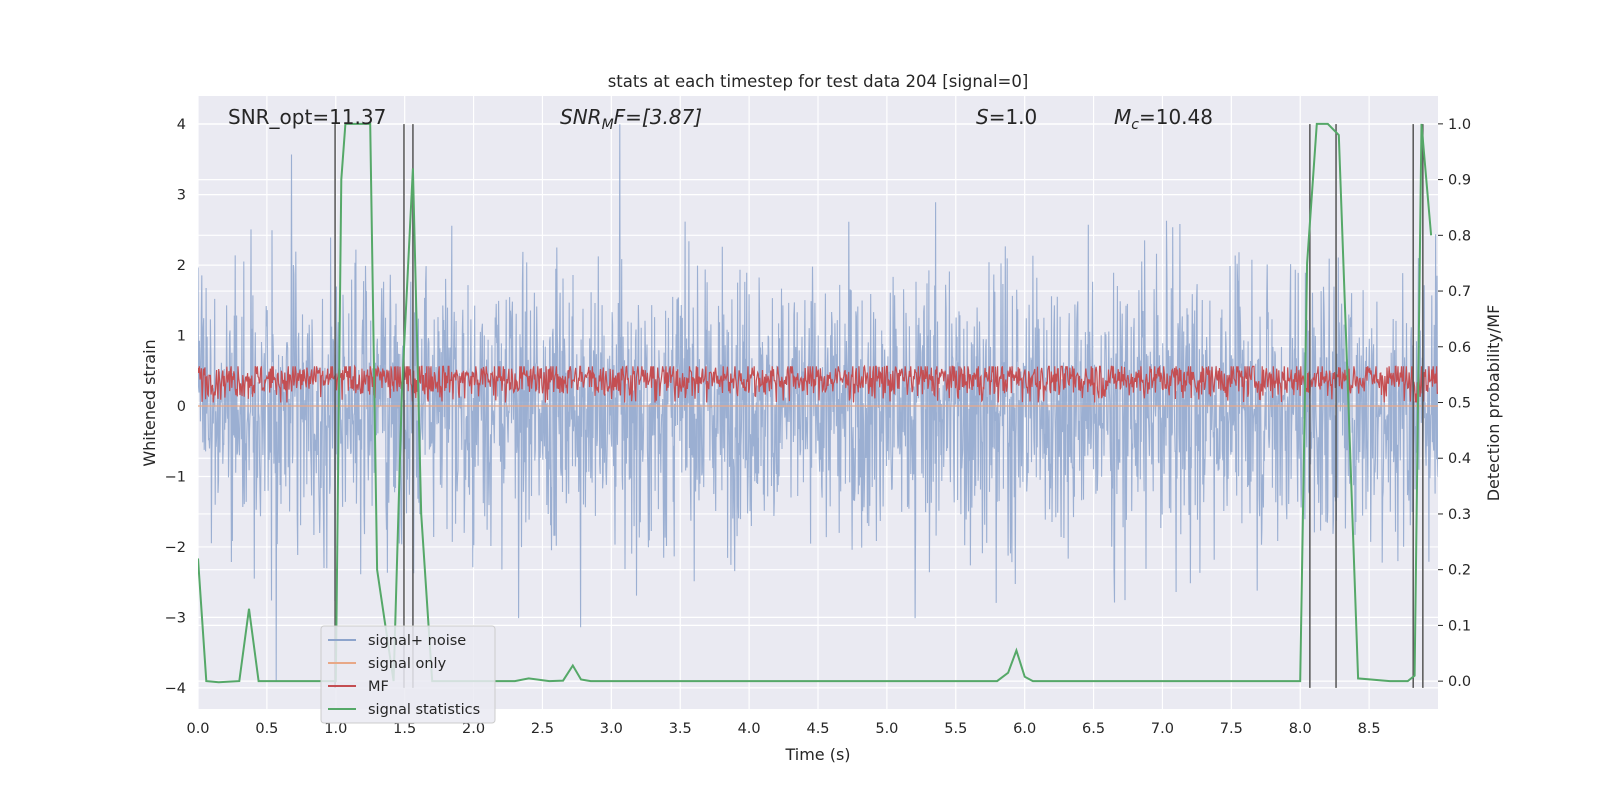 The width and height of the screenshot is (1600, 800). What do you see at coordinates (955, 729) in the screenshot?
I see `x-tick-label: 5.5` at bounding box center [955, 729].